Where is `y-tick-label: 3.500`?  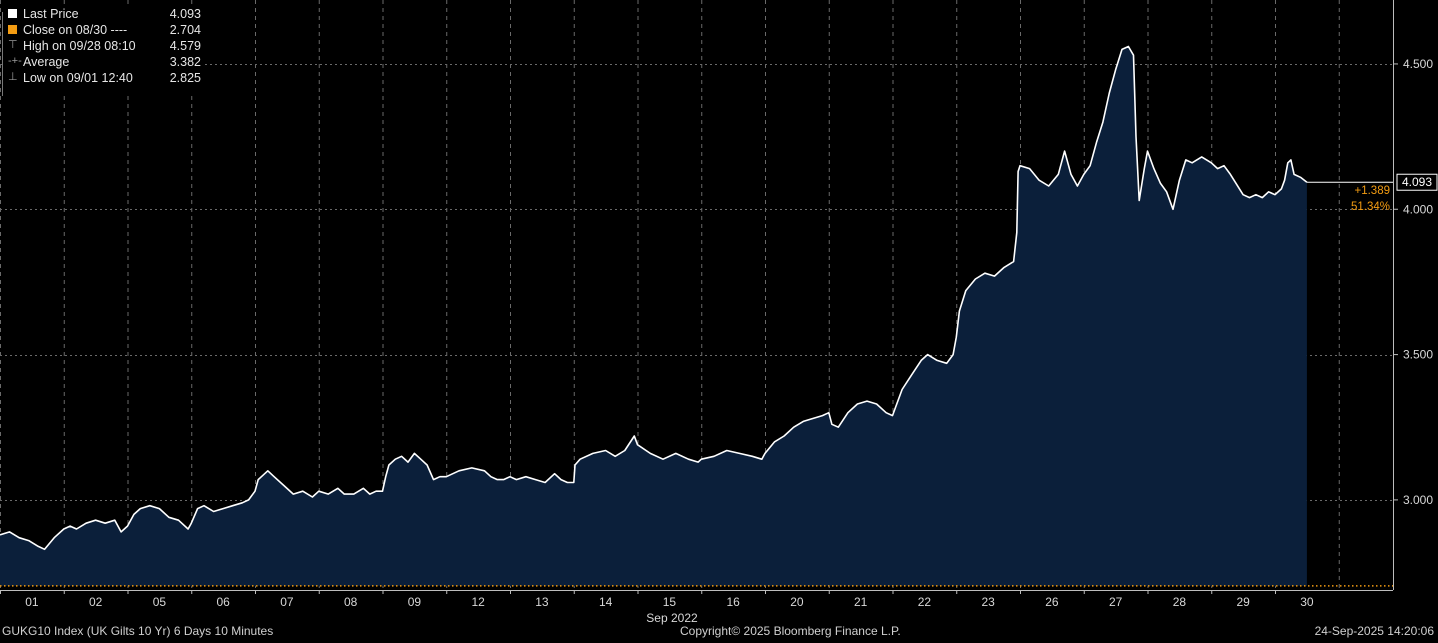 y-tick-label: 3.500 is located at coordinates (1418, 355).